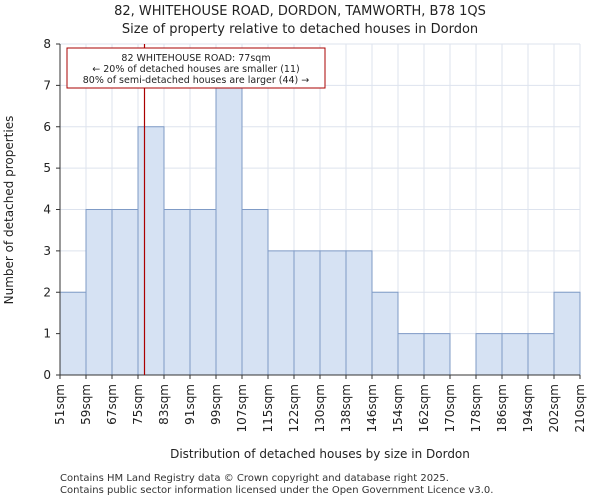 This screenshot has width=600, height=500. I want to click on x-tick-label: 122sqm, so click(294, 408).